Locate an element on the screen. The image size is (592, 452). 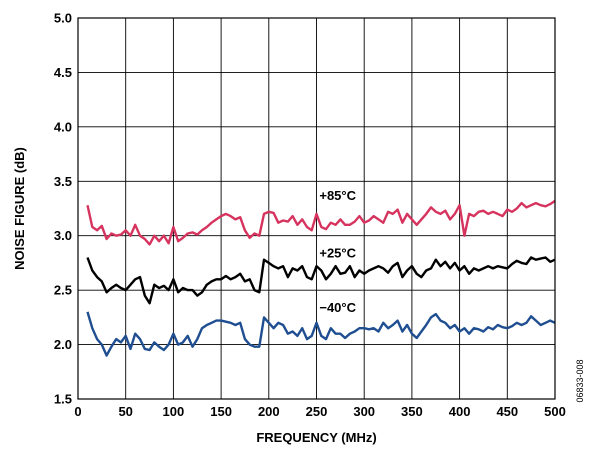
y-tick-label: 4.0 is located at coordinates (63, 126).